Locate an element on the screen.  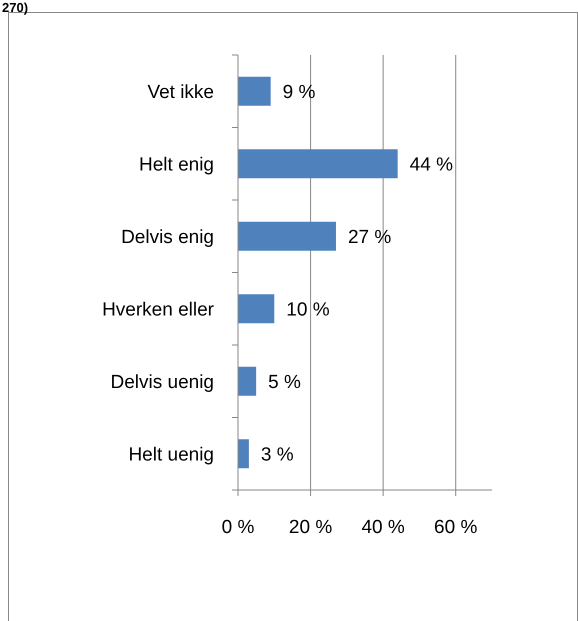
data-label: 10 % is located at coordinates (308, 309).